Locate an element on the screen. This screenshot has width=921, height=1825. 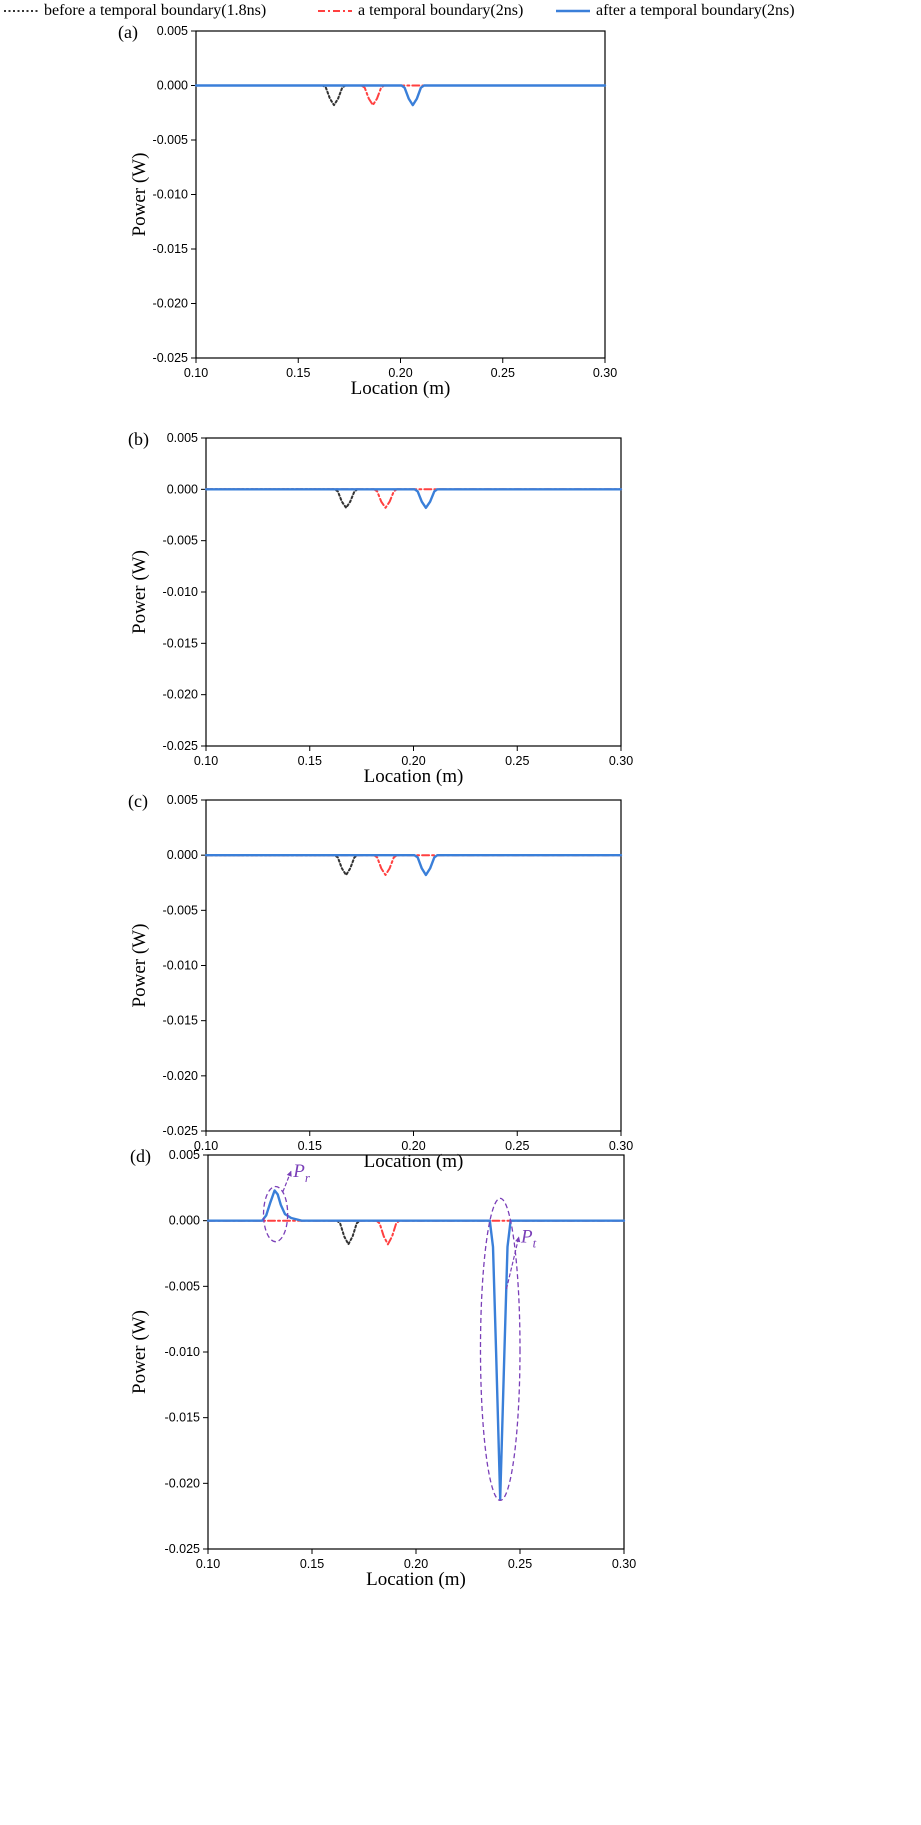
annotation-subscript: t is located at coordinates (535, 1242).